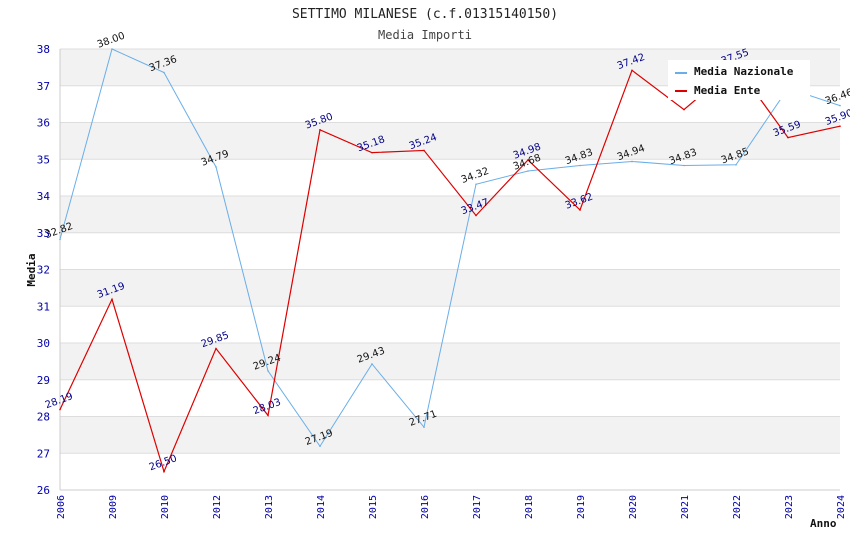 Image resolution: width=850 pixels, height=550 pixels. Describe the element at coordinates (685, 507) in the screenshot. I see `x-tick-label: 2021` at that location.